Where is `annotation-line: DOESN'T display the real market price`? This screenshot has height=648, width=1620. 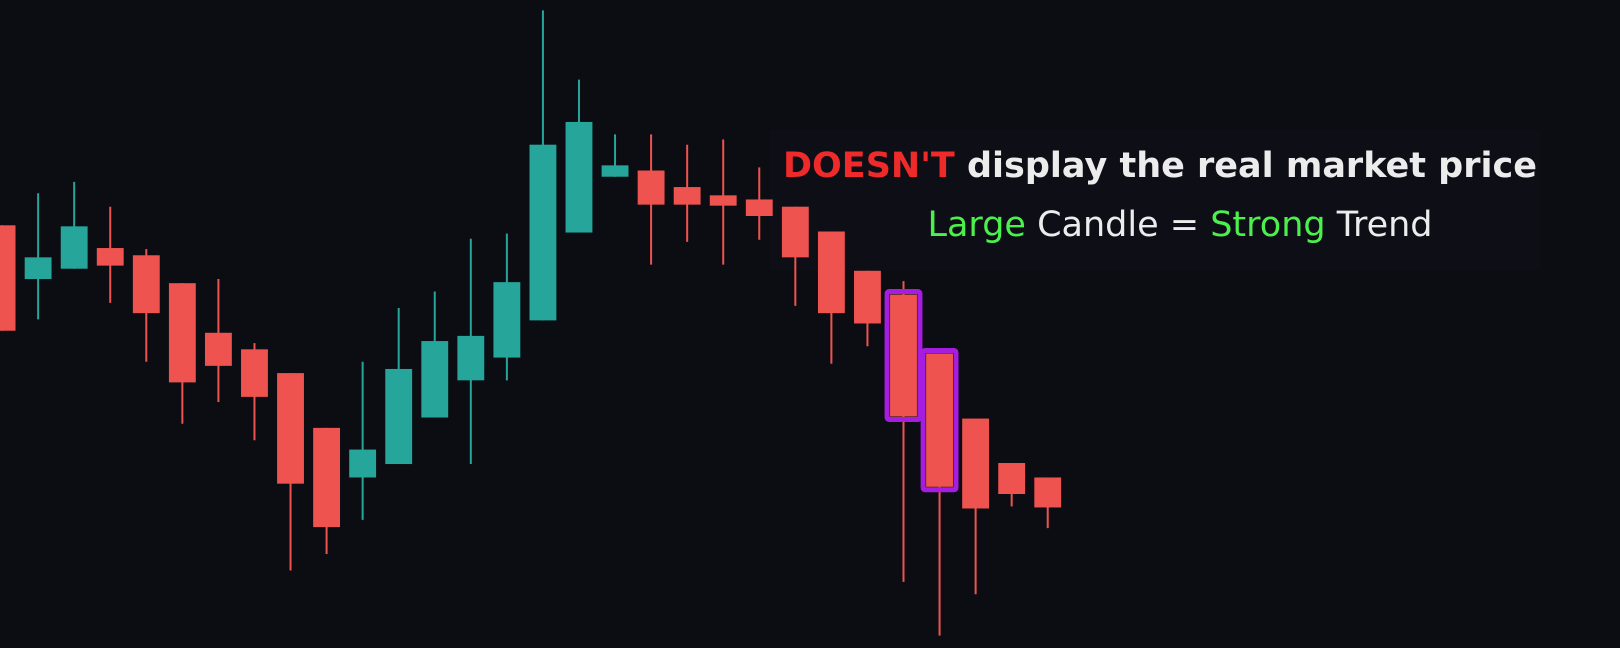 annotation-line: DOESN'T display the real market price is located at coordinates (1160, 166).